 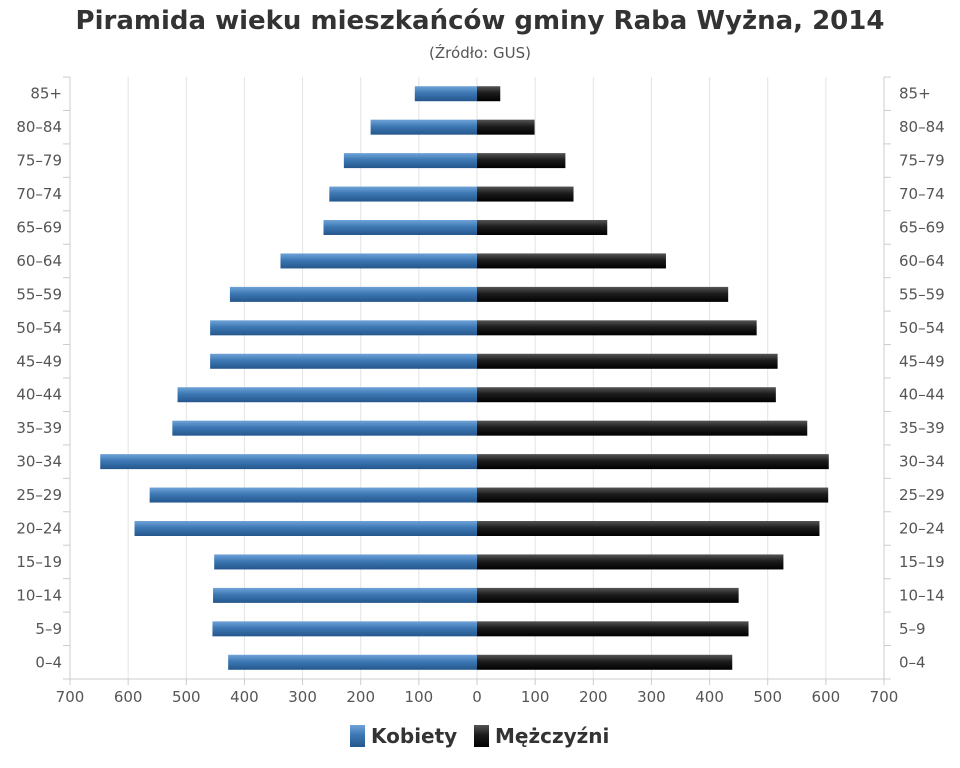 What do you see at coordinates (39, 328) in the screenshot?
I see `y-tick-label-left: 50–54` at bounding box center [39, 328].